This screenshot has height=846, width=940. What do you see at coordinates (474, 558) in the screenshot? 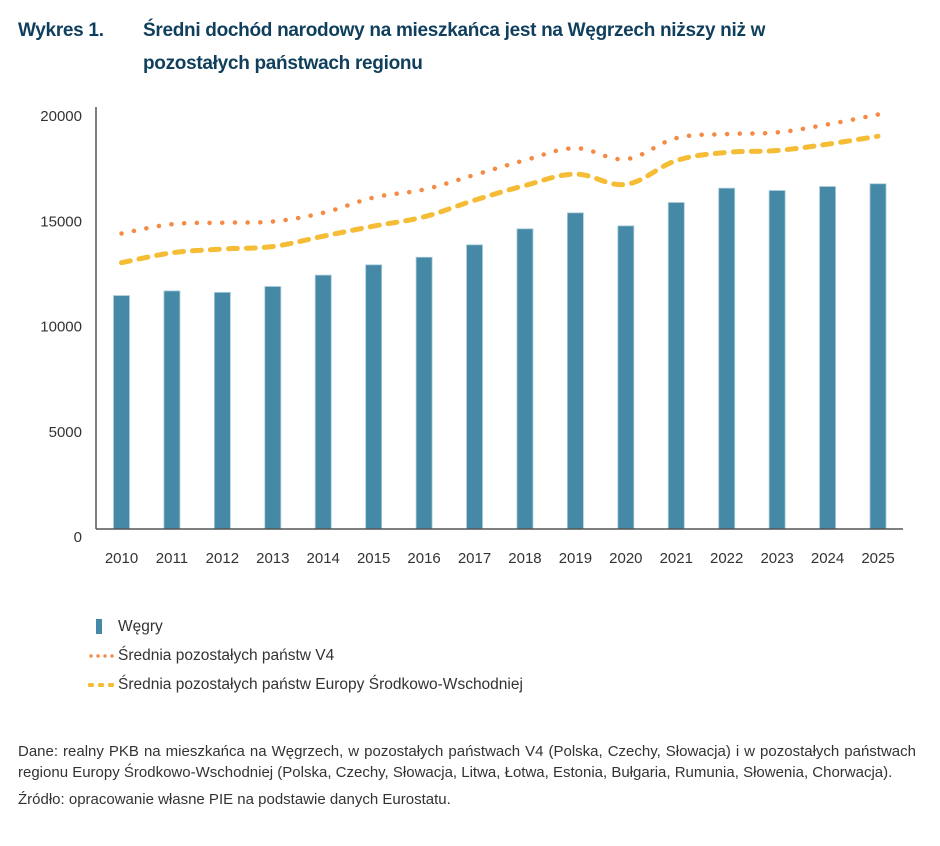
I see `x-tick-label: 2017` at bounding box center [474, 558].